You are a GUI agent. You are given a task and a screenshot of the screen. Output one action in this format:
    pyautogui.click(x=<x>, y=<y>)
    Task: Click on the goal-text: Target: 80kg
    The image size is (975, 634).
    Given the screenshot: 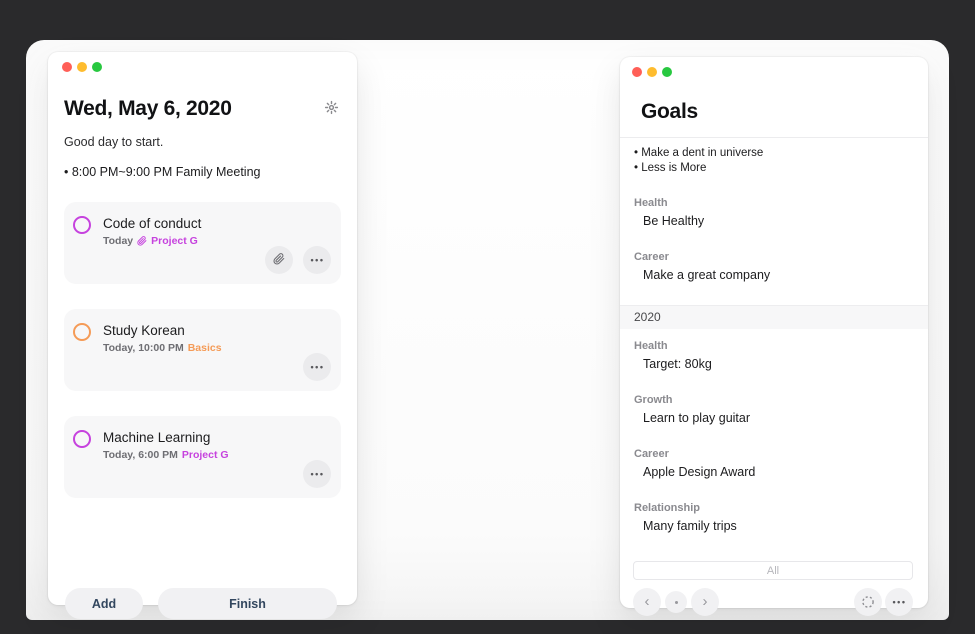 What is the action you would take?
    pyautogui.click(x=677, y=364)
    